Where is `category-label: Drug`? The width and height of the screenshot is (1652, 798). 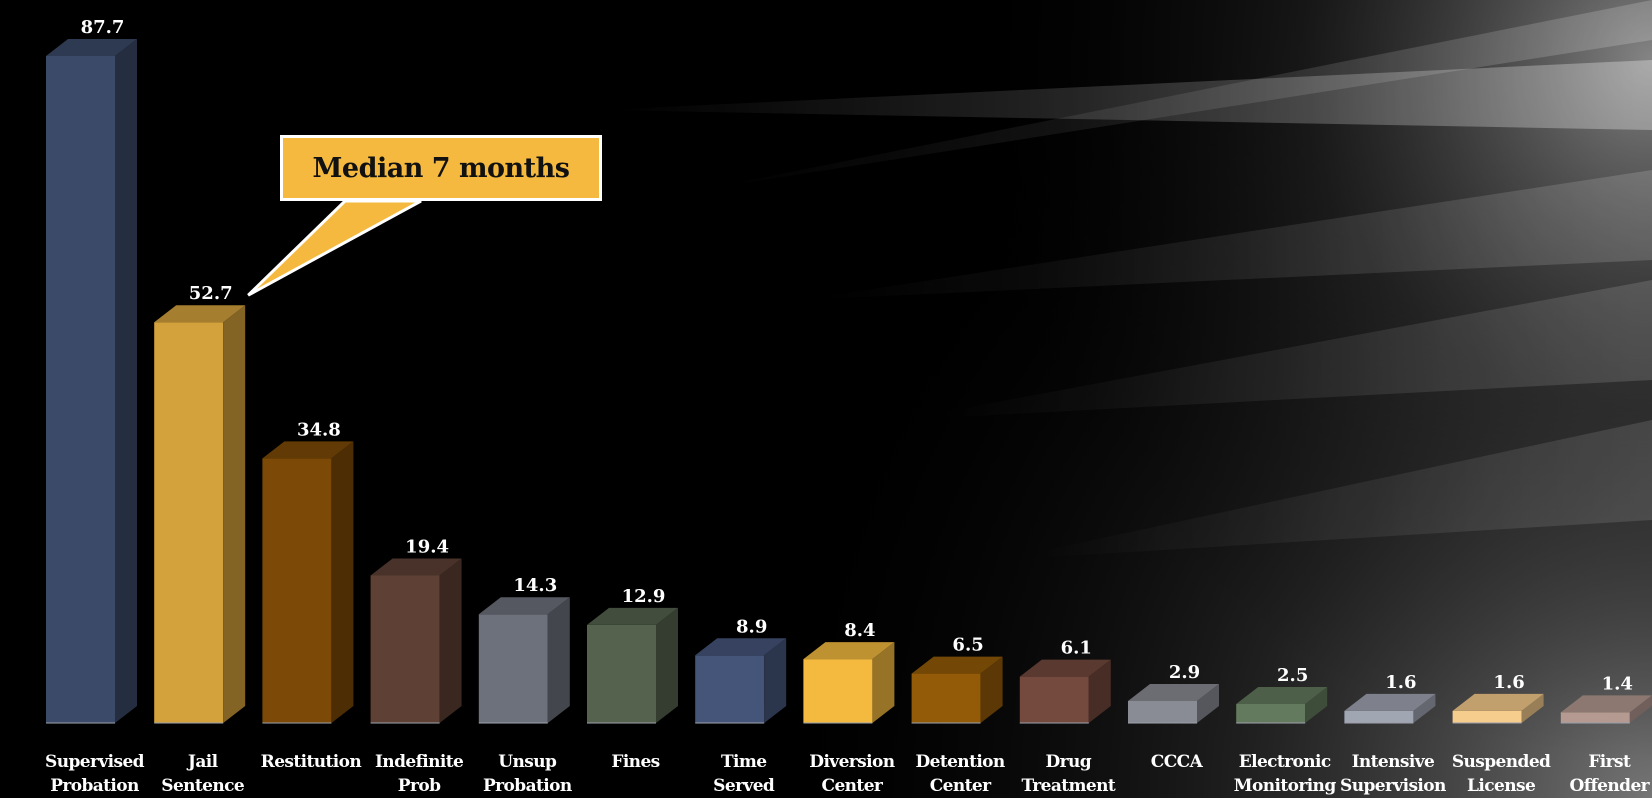
category-label: Drug is located at coordinates (1069, 762).